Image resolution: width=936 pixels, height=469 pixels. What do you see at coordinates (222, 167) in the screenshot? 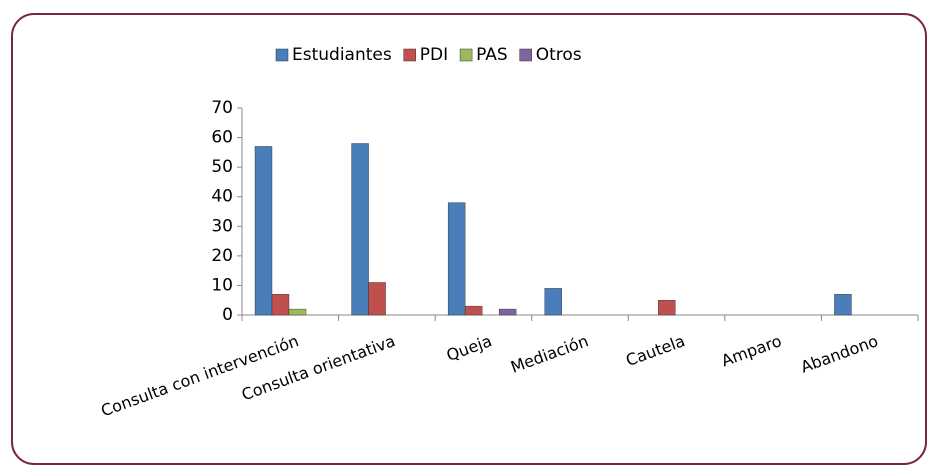
I see `y-tick-label: 50` at bounding box center [222, 167].